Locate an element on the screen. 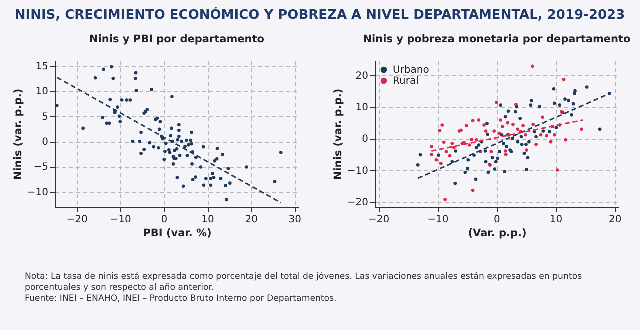 This screenshot has width=640, height=330. x-axis-title: PBI (var. %) is located at coordinates (177, 234).